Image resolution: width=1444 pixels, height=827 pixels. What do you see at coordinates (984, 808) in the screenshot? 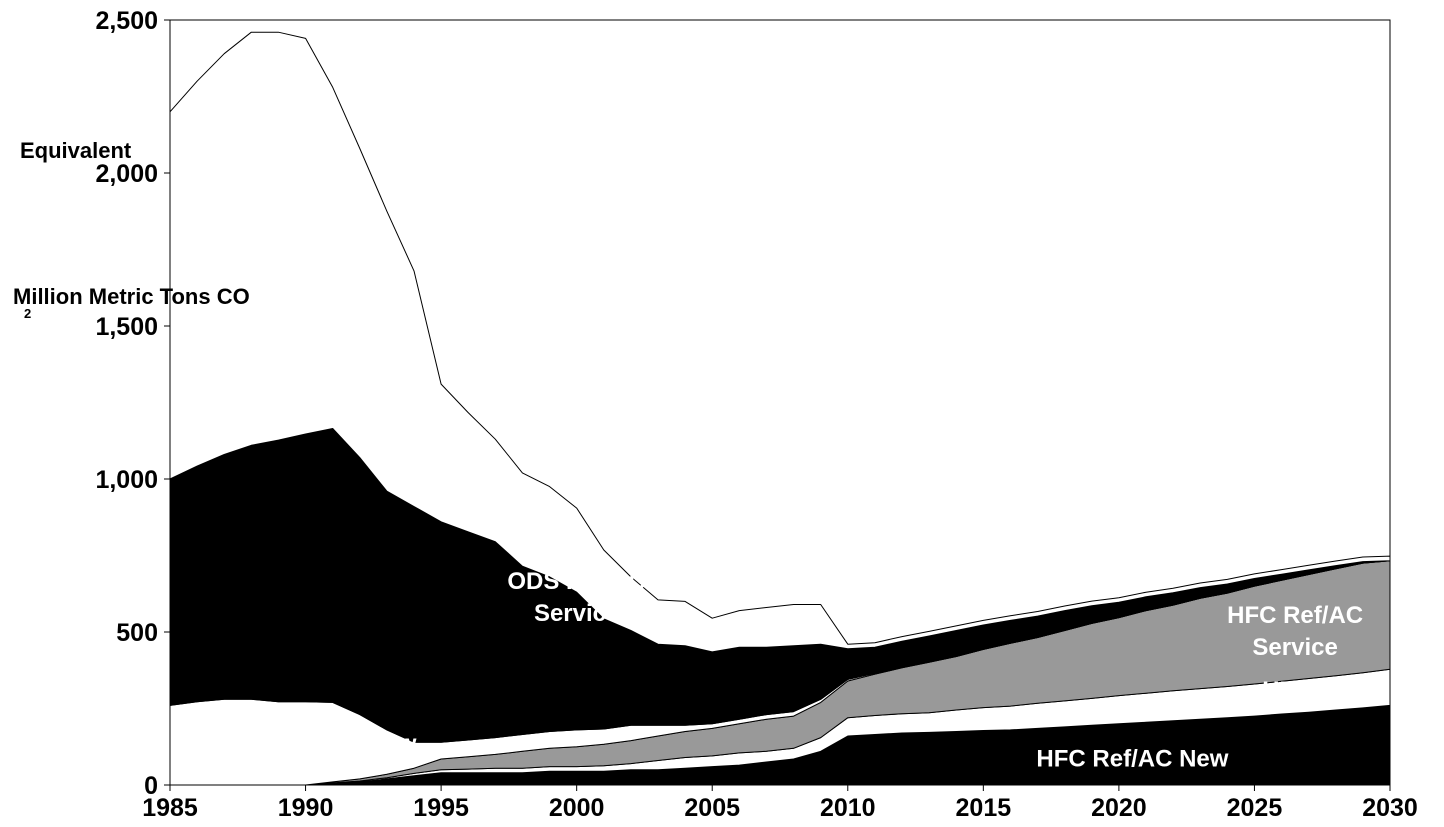
I see `x-tick-label: 2015` at bounding box center [984, 808].